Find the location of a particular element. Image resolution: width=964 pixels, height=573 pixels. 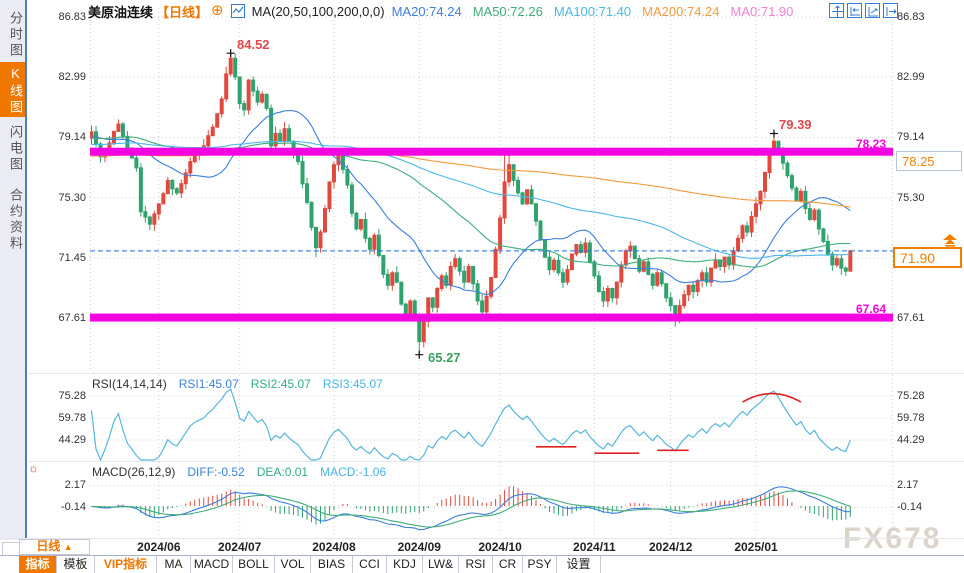

tab-cr: CR is located at coordinates (508, 564).